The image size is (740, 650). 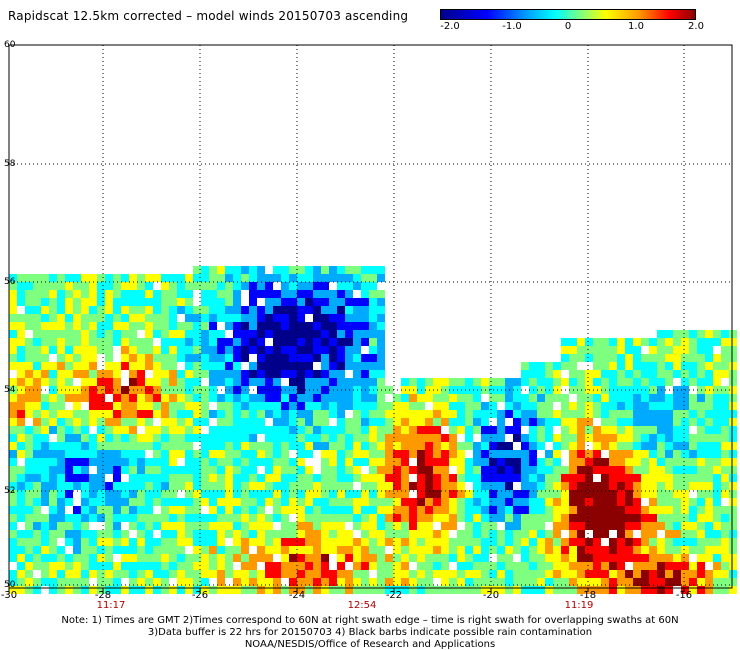 What do you see at coordinates (579, 605) in the screenshot?
I see `swath-time-label: 11:19` at bounding box center [579, 605].